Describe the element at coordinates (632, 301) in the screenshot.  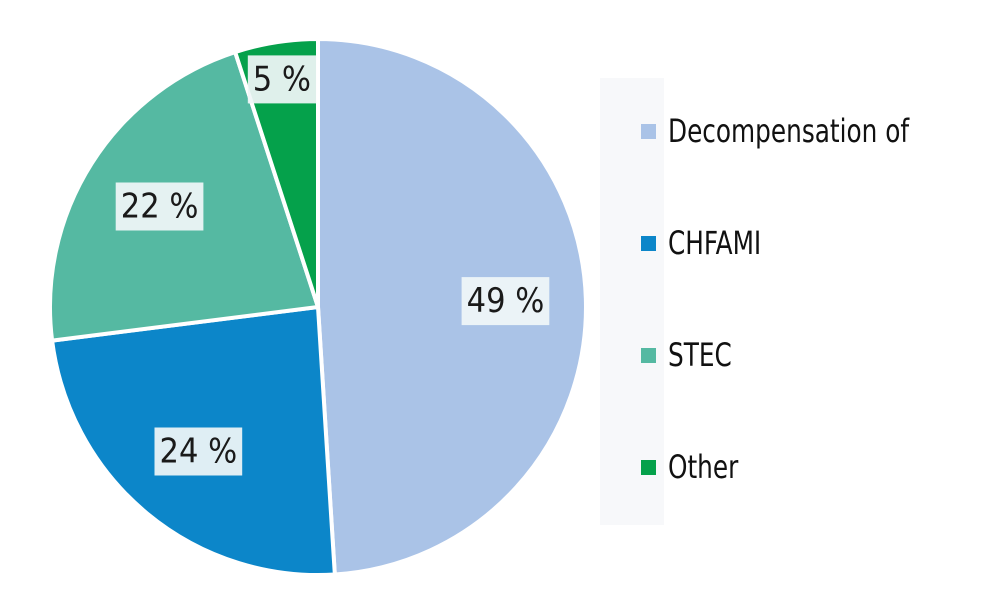
I see `legend-panel` at that location.